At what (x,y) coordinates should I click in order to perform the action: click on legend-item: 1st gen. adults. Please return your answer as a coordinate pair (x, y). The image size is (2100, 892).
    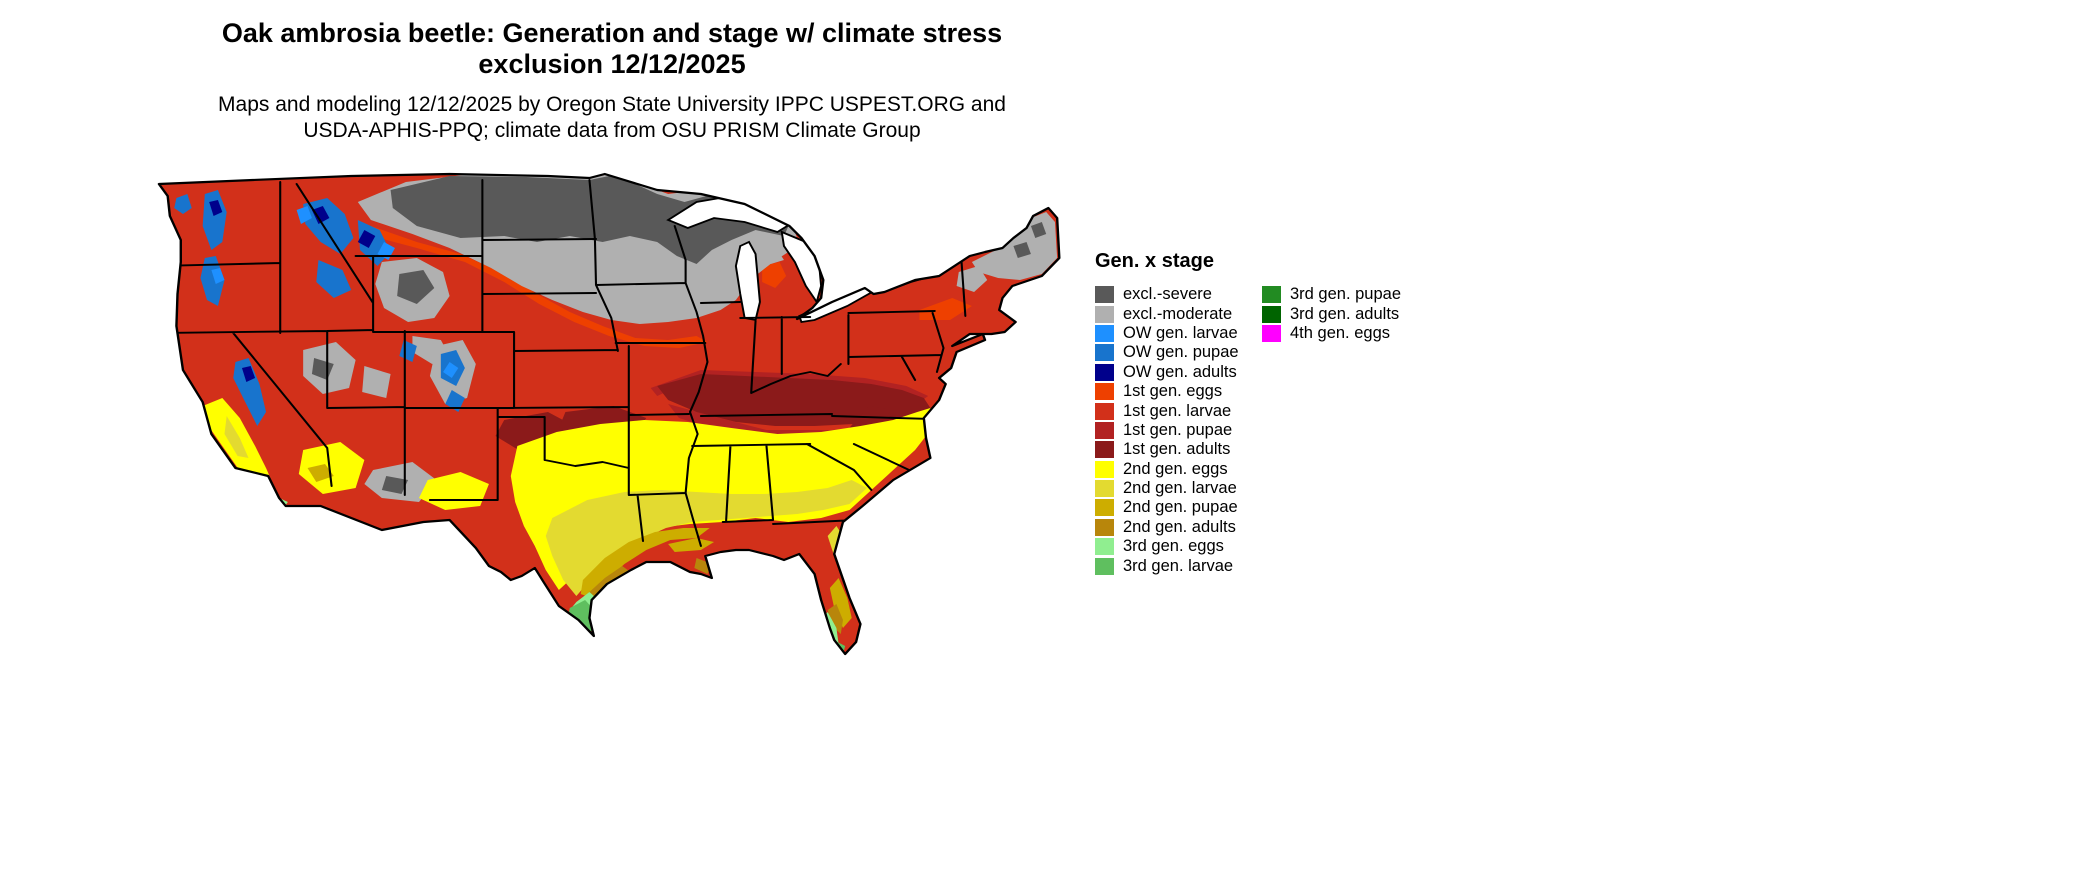
    Looking at the image, I should click on (1178, 449).